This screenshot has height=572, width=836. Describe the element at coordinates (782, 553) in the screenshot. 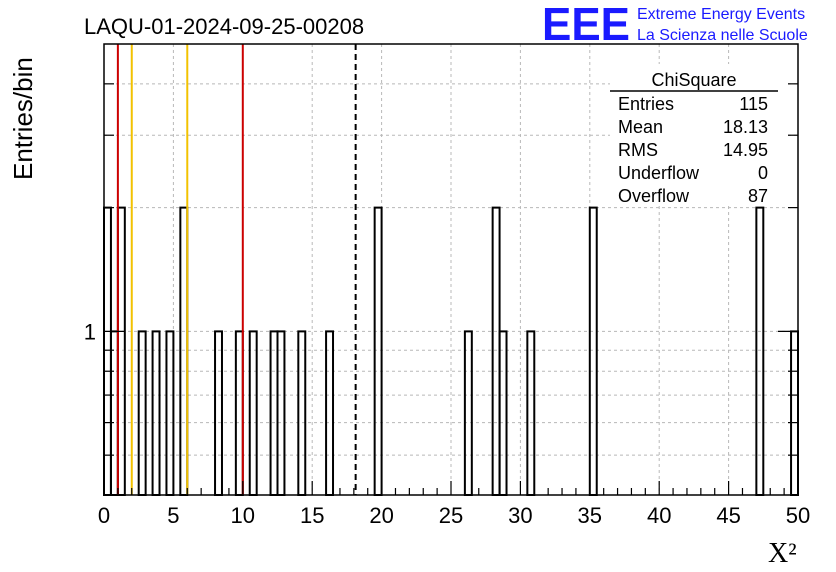

I see `x-axis-label: X²` at that location.